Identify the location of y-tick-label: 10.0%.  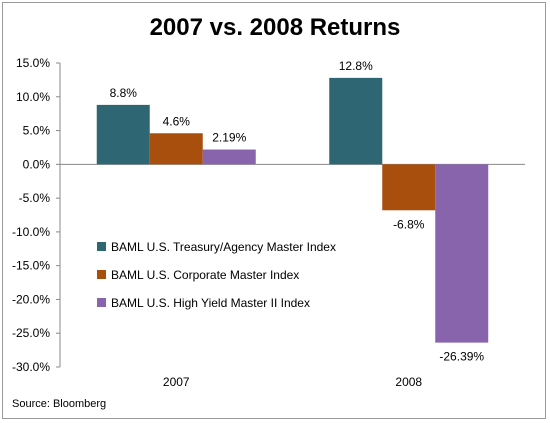
(33, 97).